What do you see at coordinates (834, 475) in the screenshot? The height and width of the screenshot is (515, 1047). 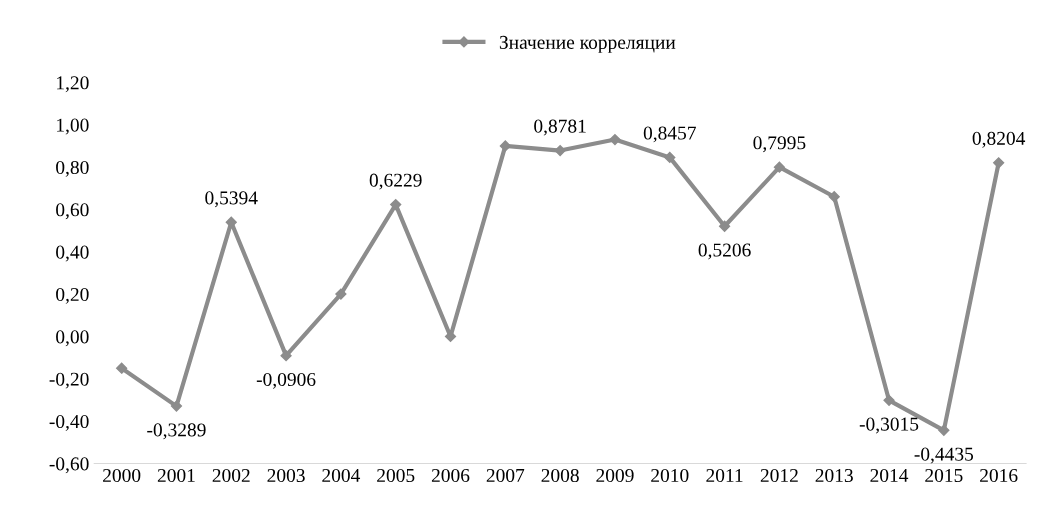 I see `x-tick-label: 2013` at bounding box center [834, 475].